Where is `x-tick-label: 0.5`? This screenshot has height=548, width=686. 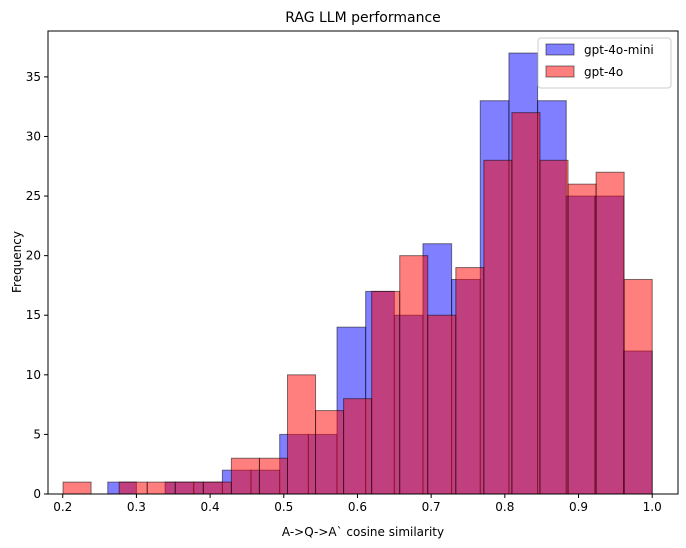
x-tick-label: 0.5 is located at coordinates (283, 507).